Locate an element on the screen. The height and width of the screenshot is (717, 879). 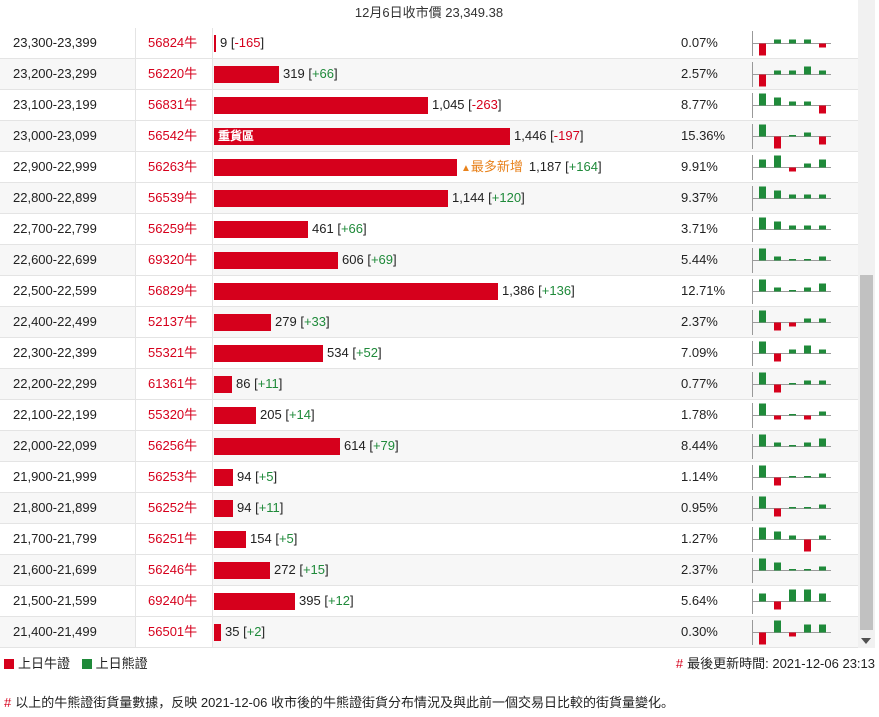
volume-count: 606 is located at coordinates (353, 259).